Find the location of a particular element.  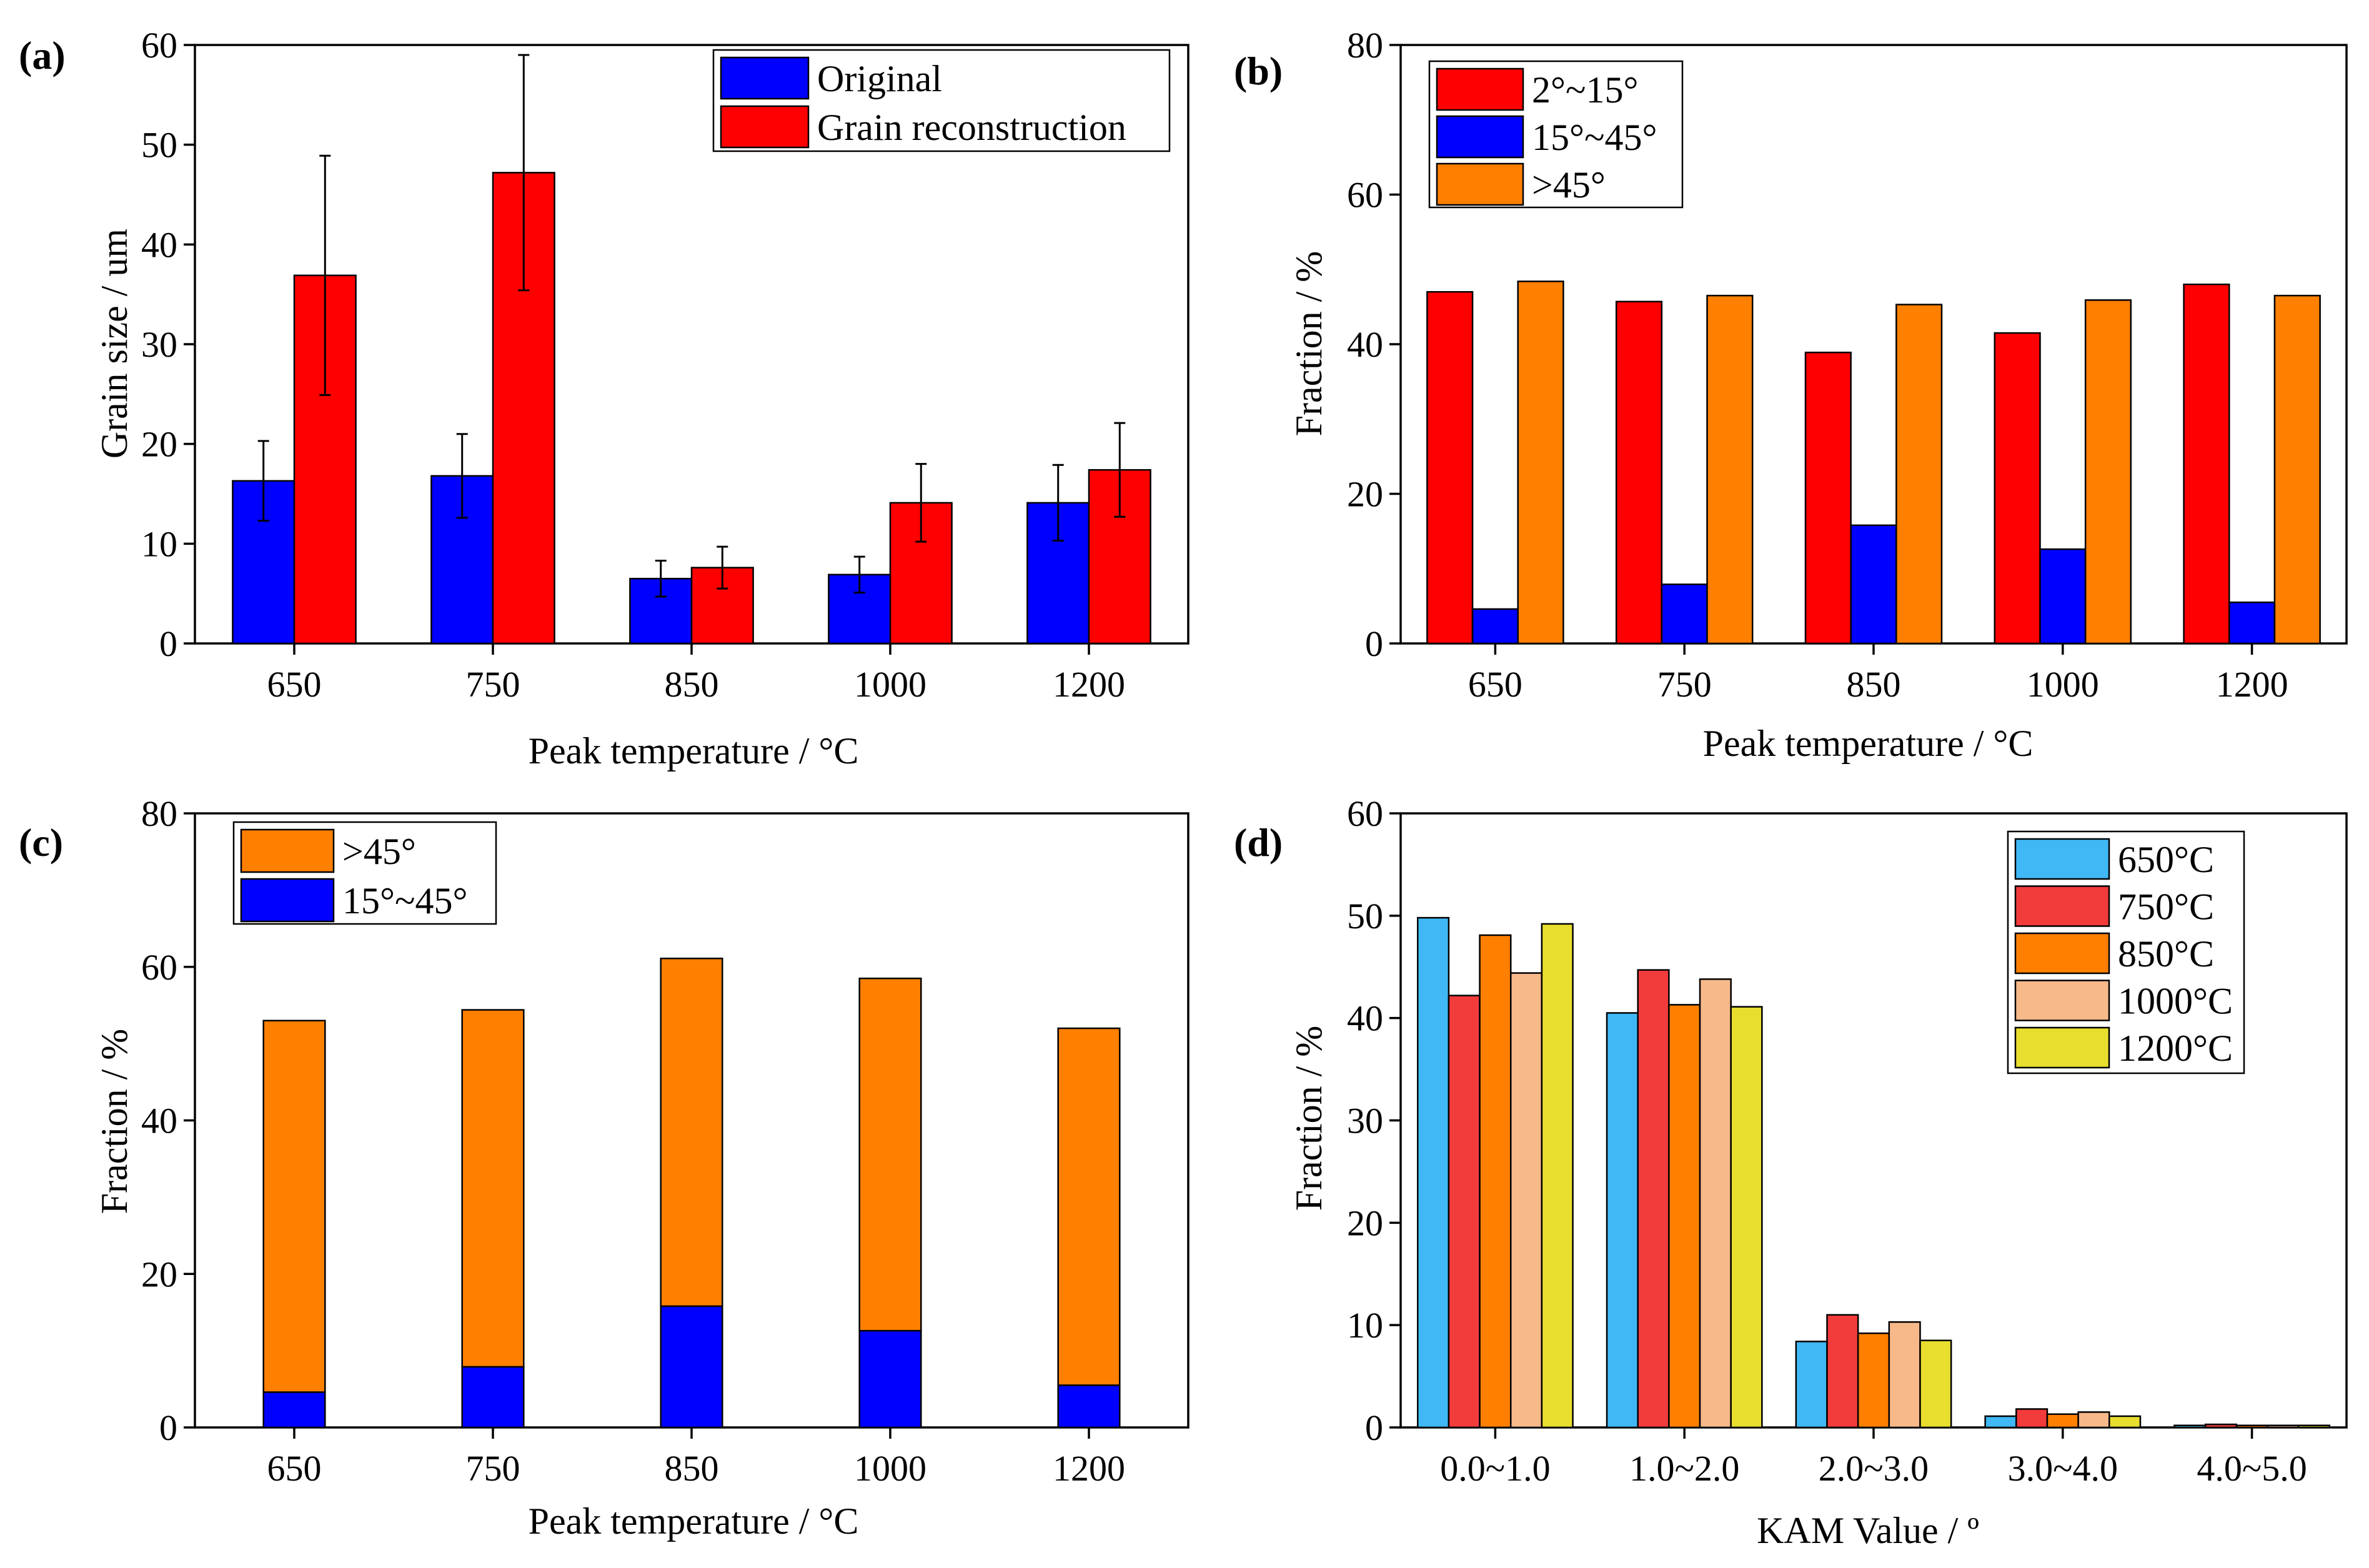

legend-label-0: 650°C is located at coordinates (2166, 859).